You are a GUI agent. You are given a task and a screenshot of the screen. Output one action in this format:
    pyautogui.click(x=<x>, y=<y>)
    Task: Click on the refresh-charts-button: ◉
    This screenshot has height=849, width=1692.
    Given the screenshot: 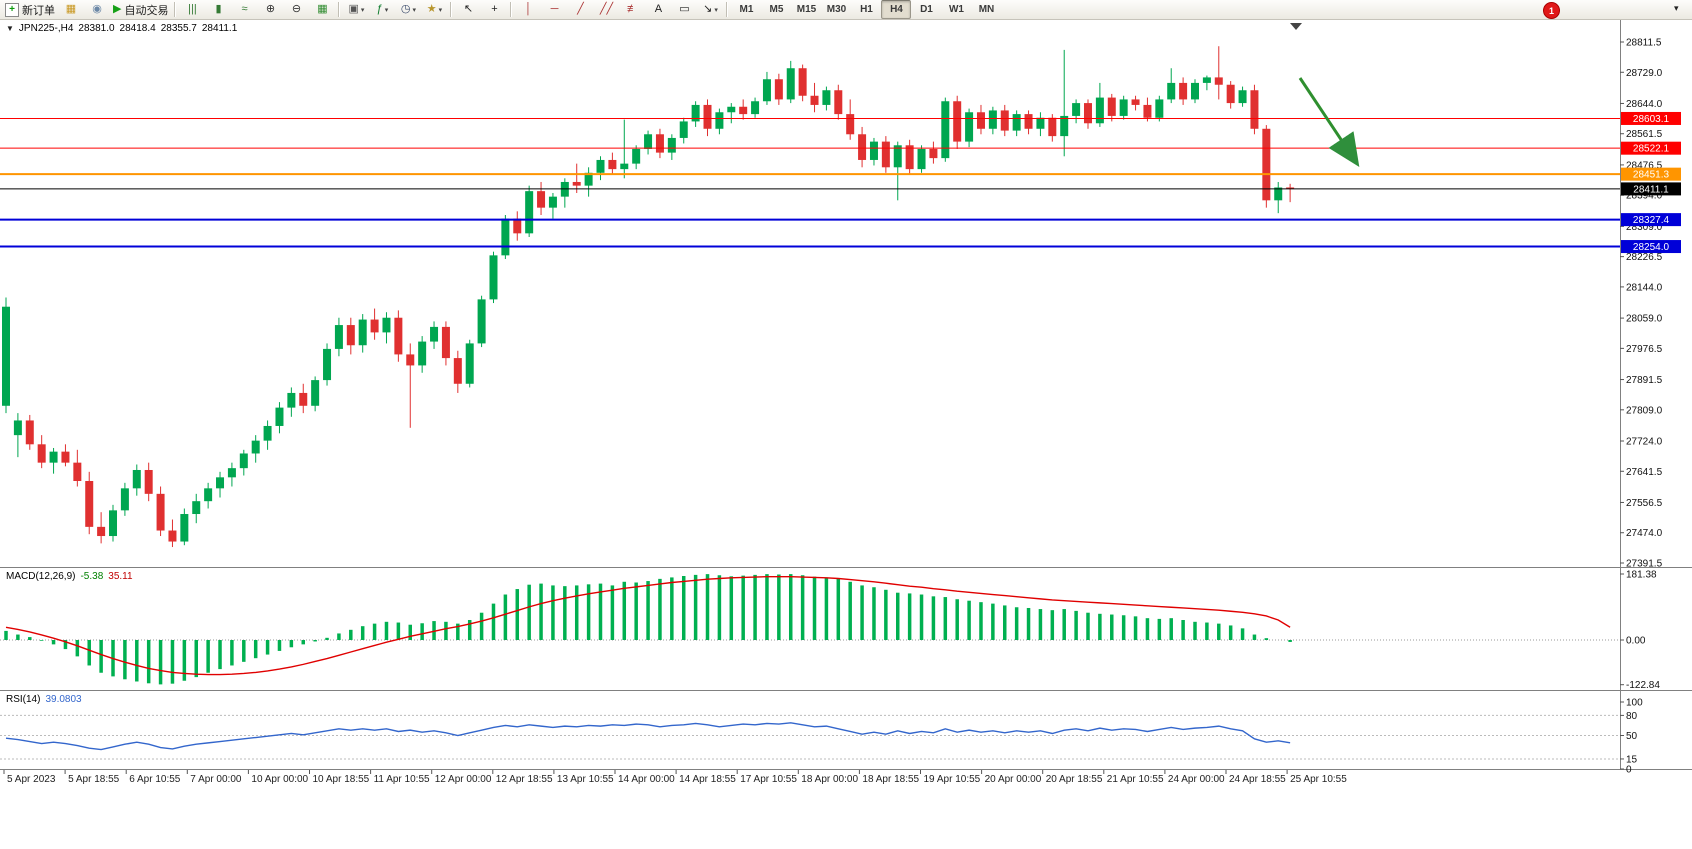 What is the action you would take?
    pyautogui.click(x=97, y=9)
    